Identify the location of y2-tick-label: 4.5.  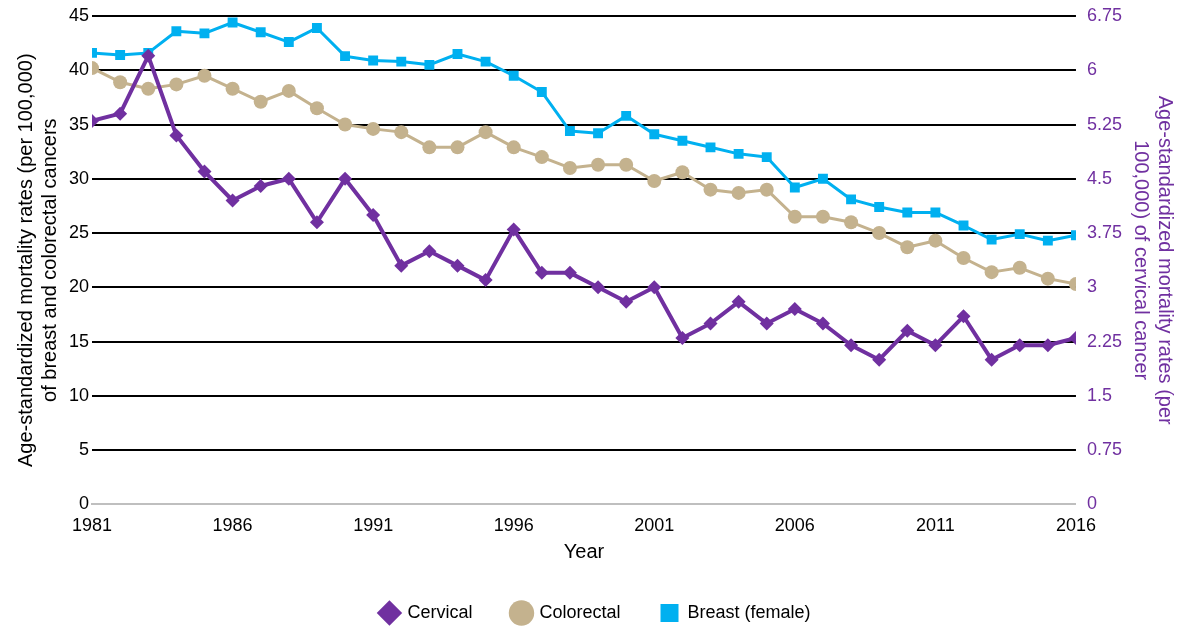
(1099, 177).